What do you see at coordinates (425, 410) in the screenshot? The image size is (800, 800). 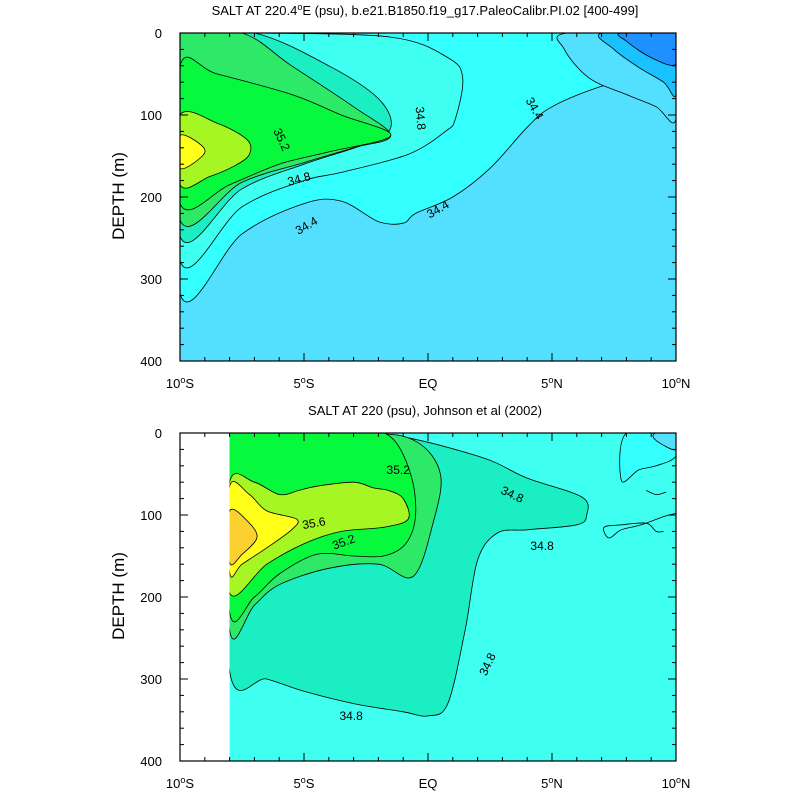 I see `panel-title: SALT AT 220 (psu), Johnson et al (2002)` at bounding box center [425, 410].